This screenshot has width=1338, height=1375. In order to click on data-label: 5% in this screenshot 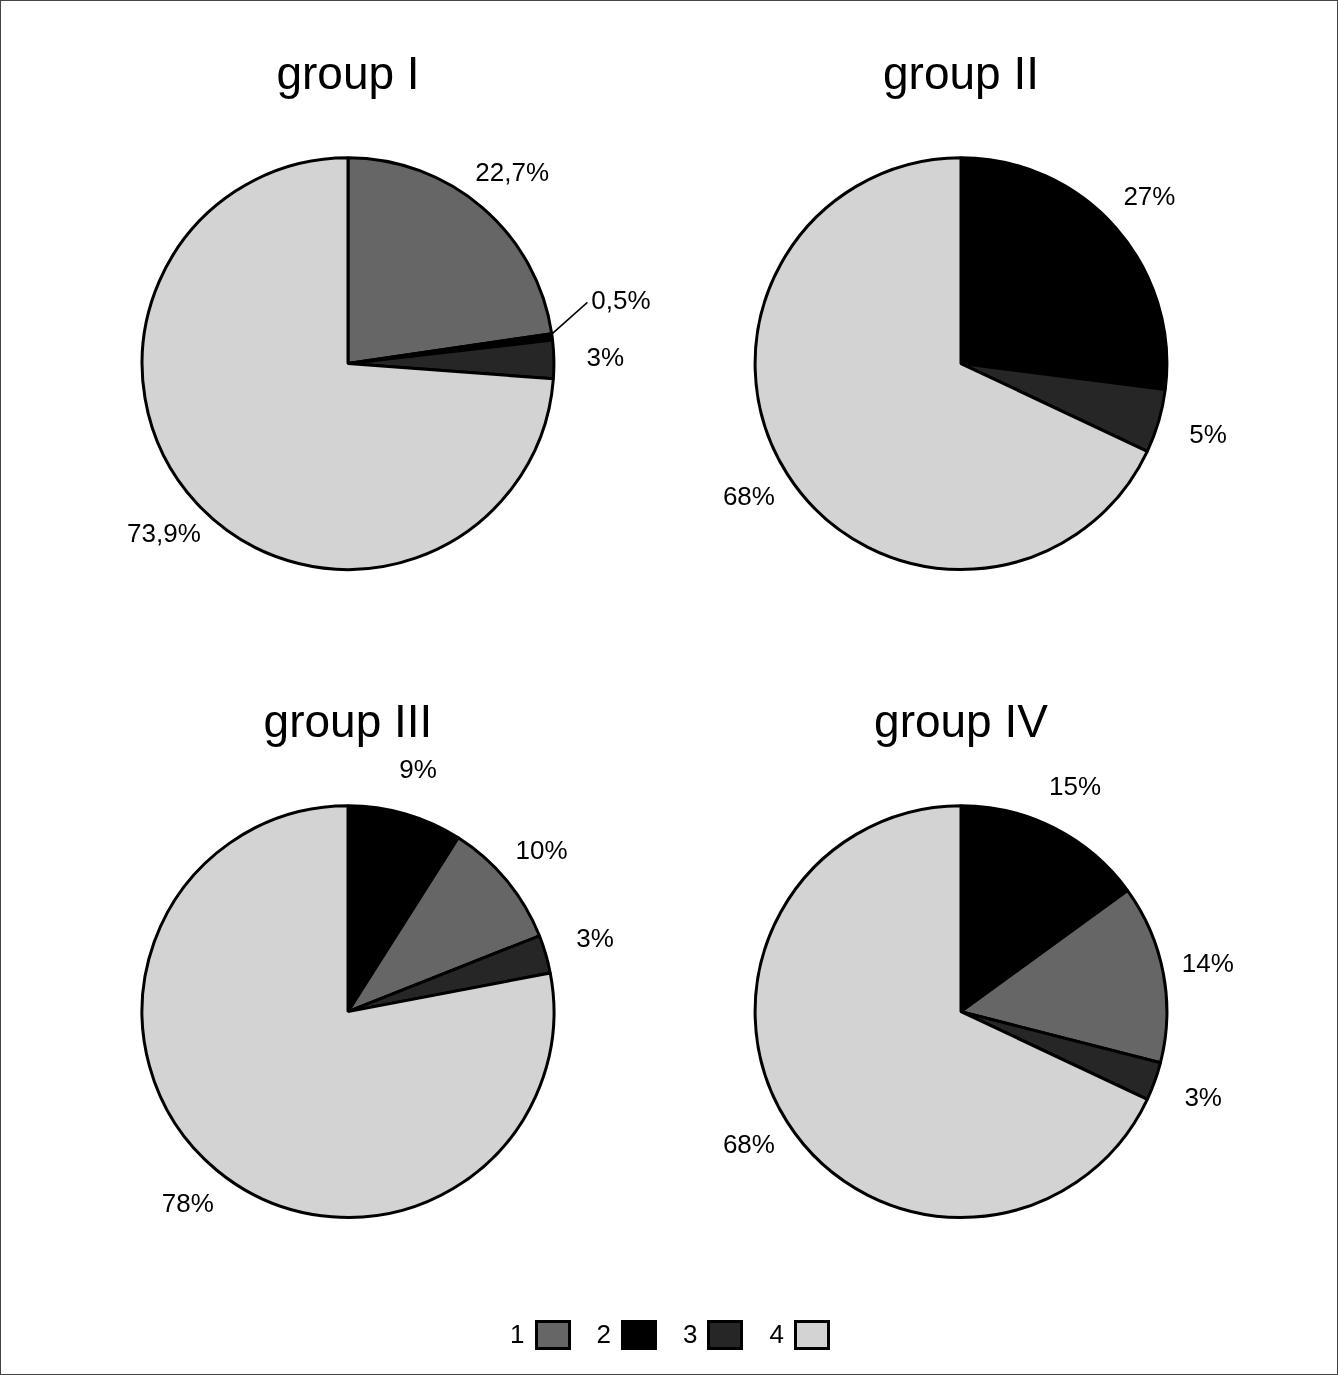, I will do `click(1208, 433)`.